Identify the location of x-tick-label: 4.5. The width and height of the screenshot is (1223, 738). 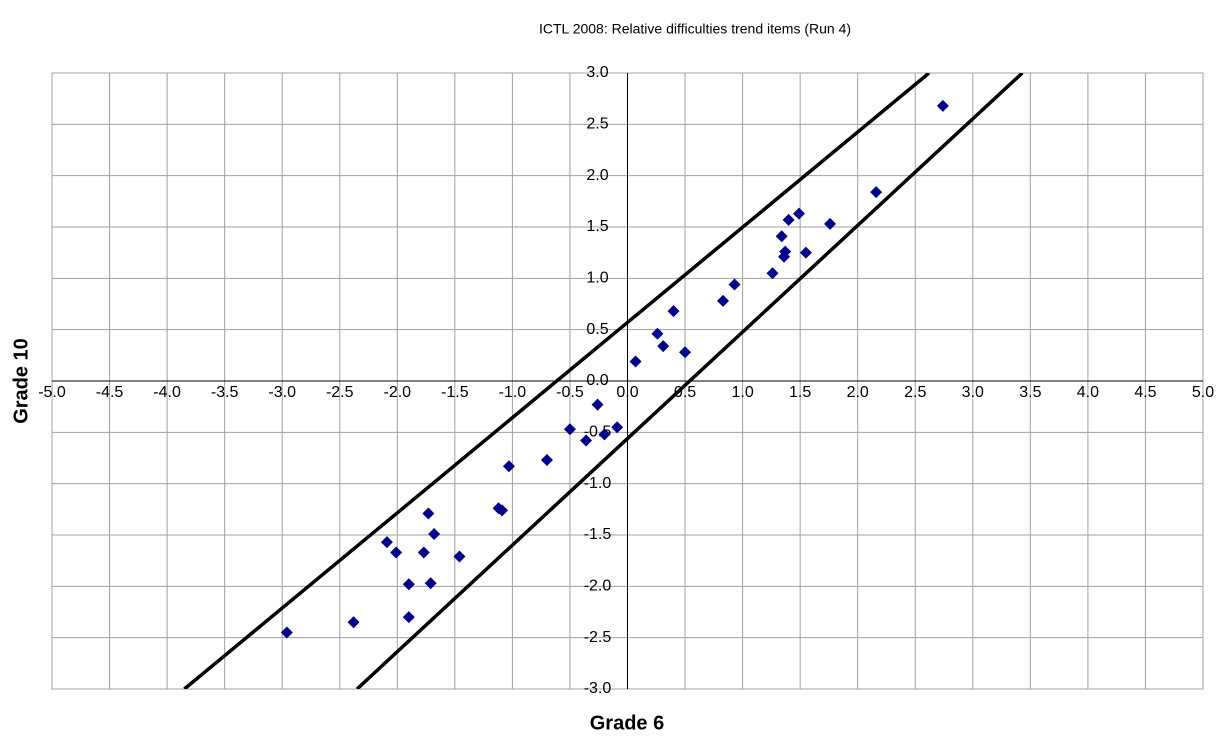
(1145, 392).